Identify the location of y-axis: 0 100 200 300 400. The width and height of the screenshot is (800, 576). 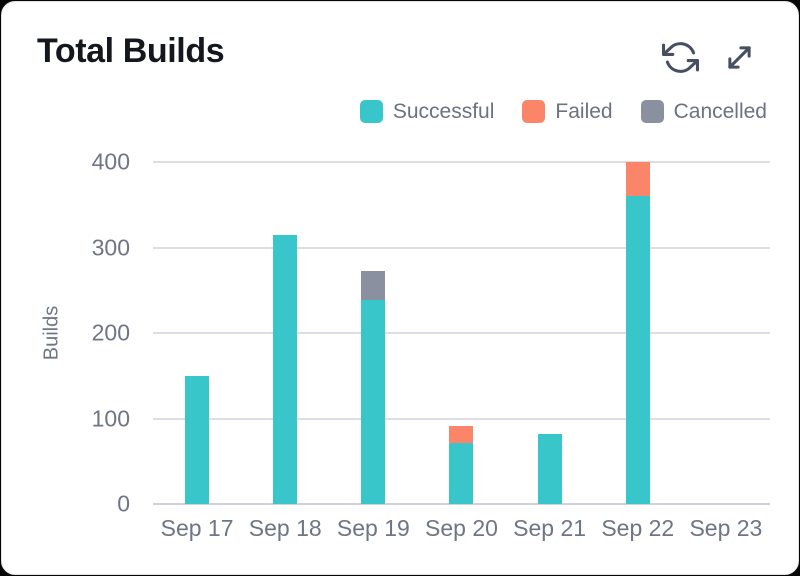
(66, 332).